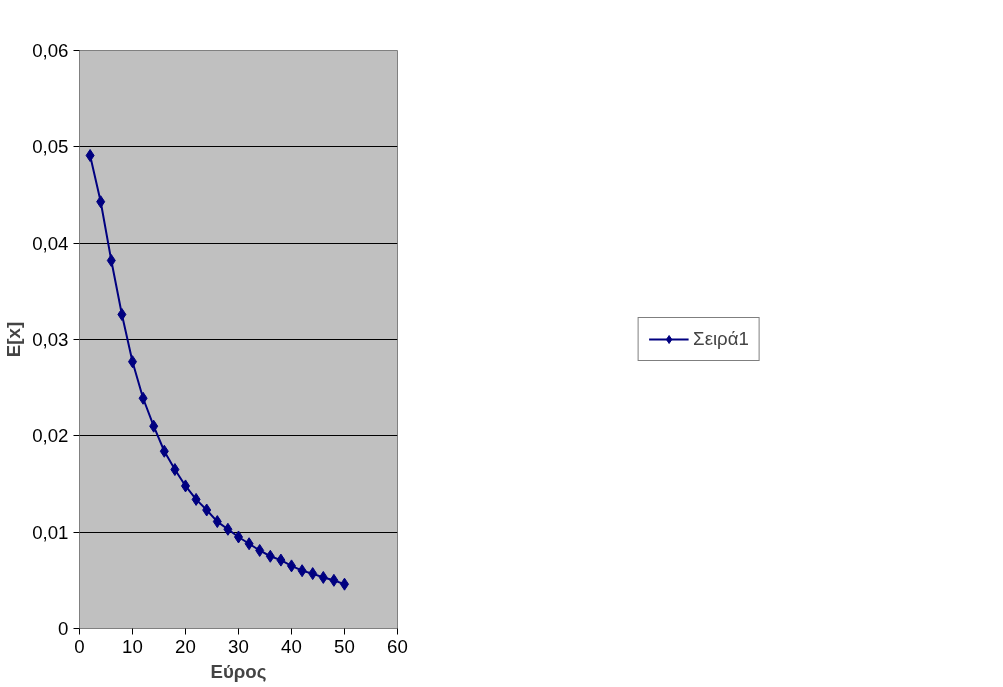  Describe the element at coordinates (238, 646) in the screenshot. I see `x-tick-label: 30` at that location.